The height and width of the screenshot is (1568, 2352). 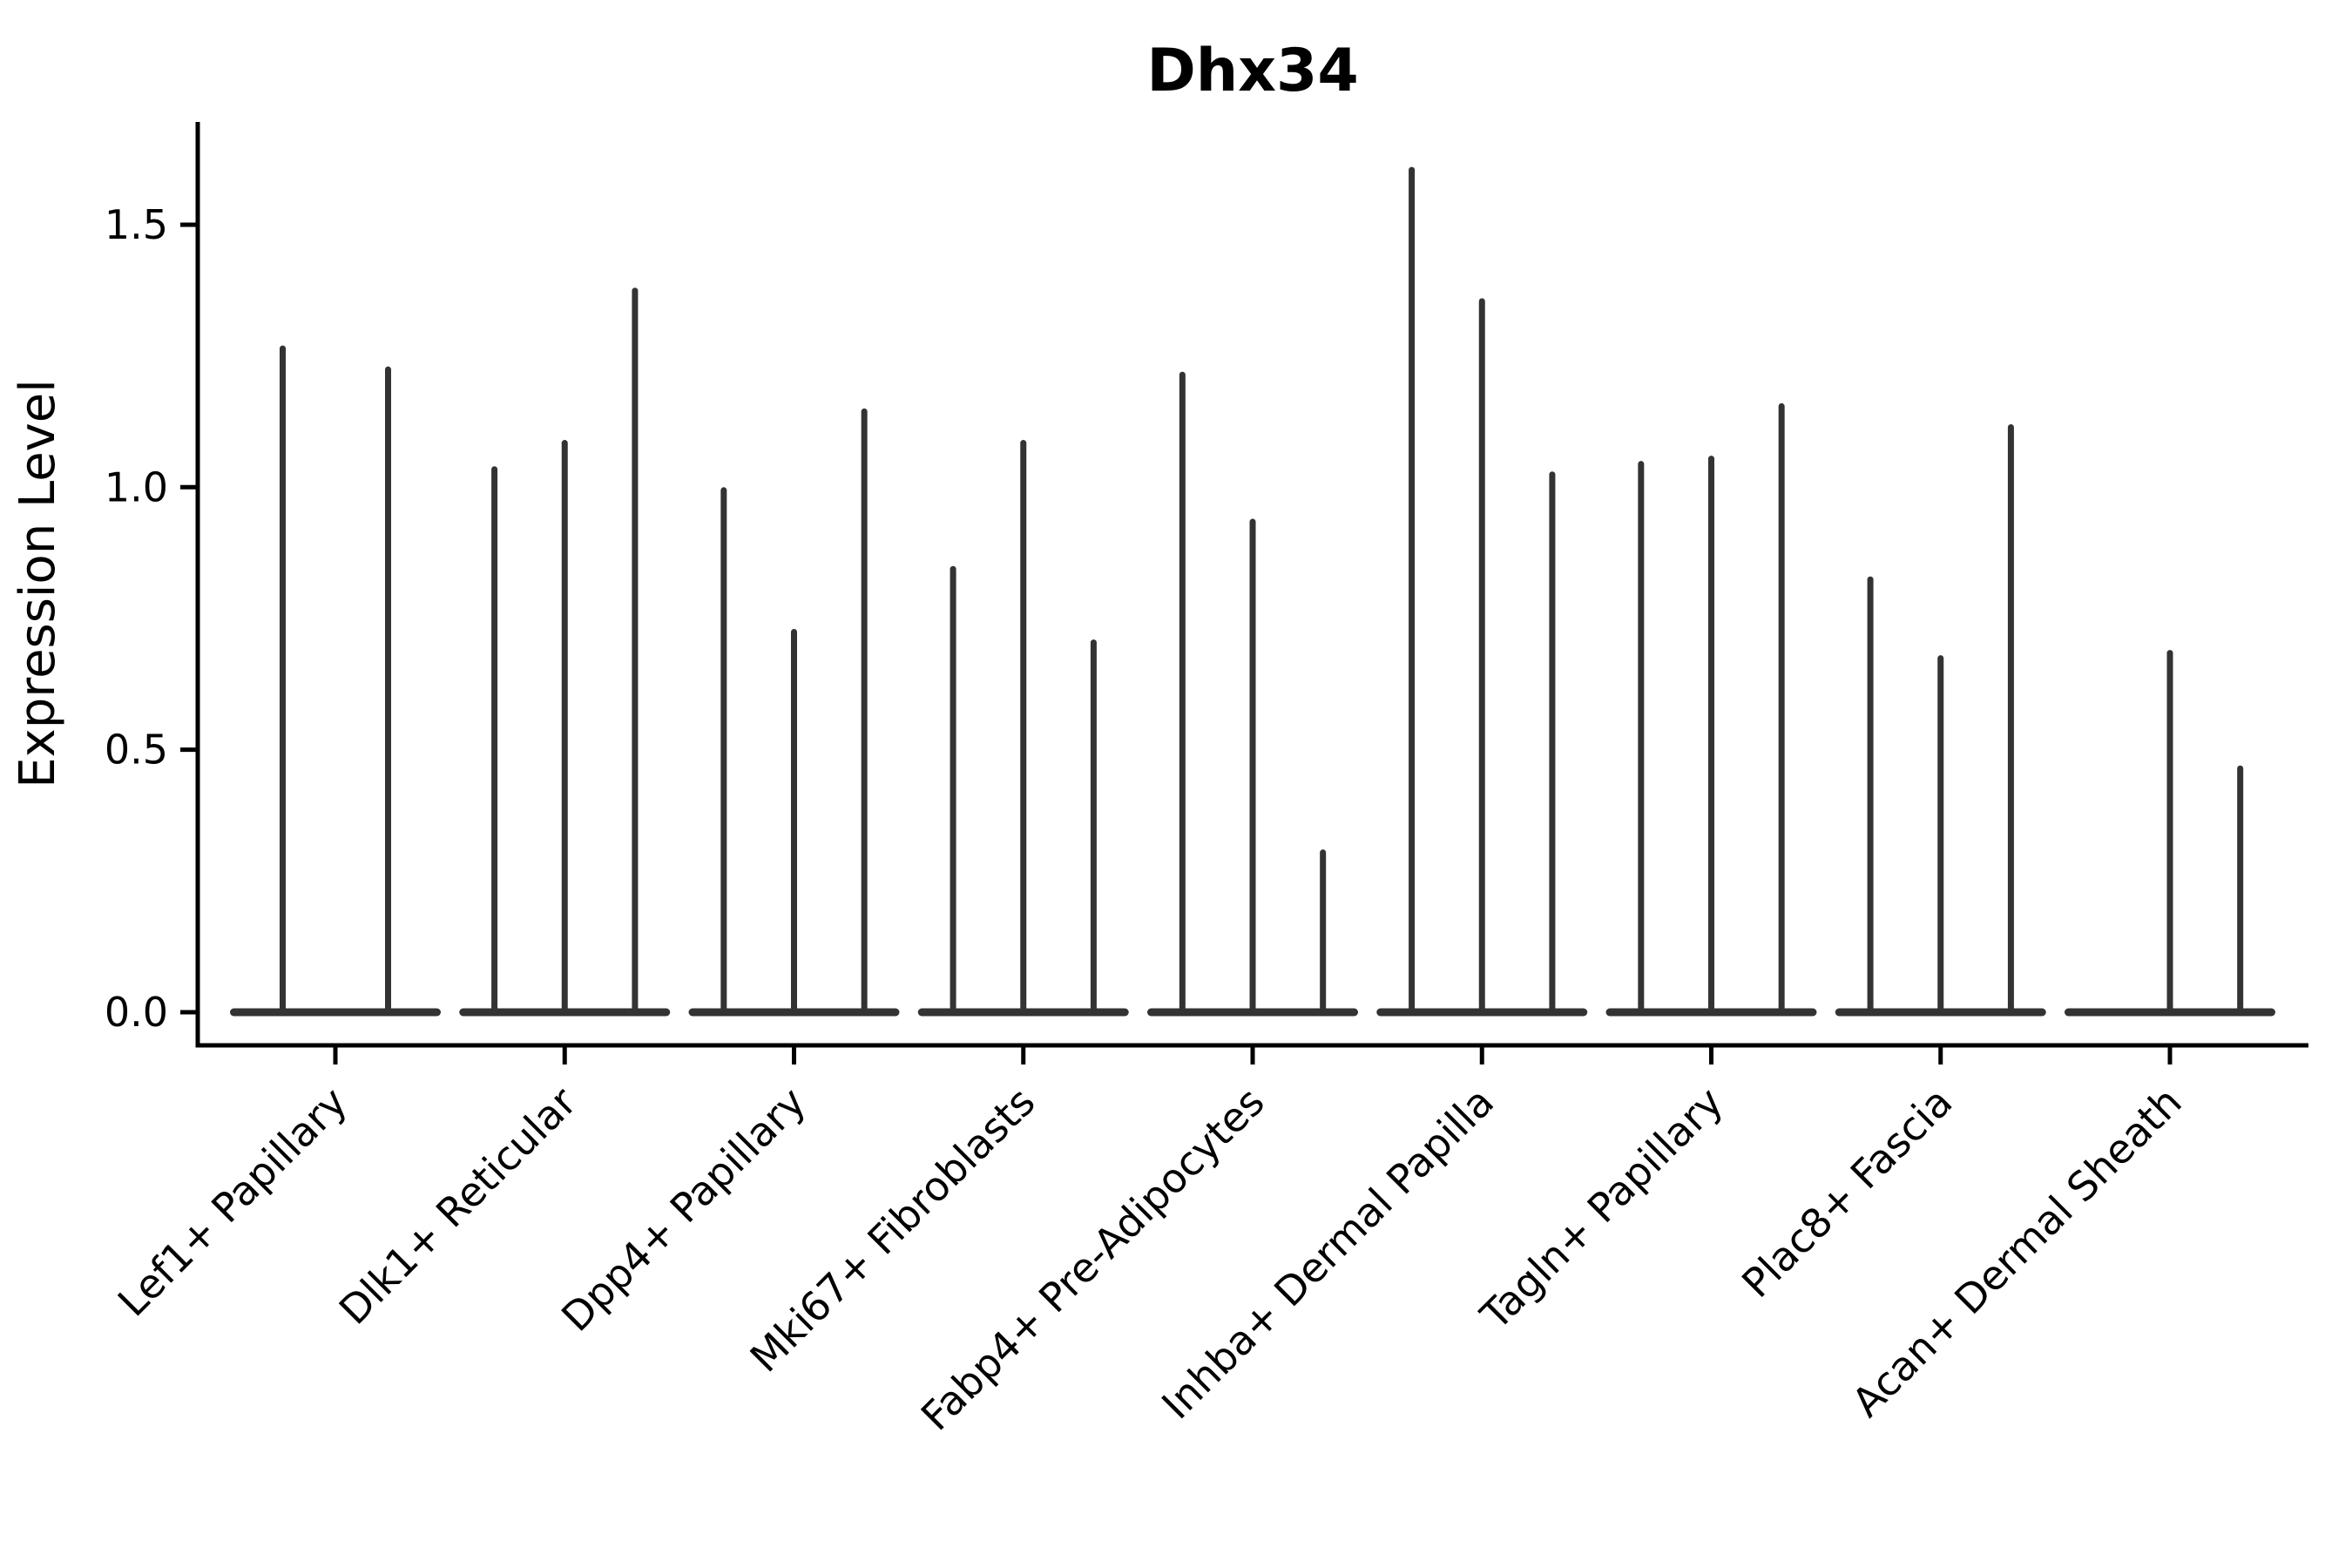 I want to click on x-tick-label: Lef1+ Papillary, so click(x=233, y=1202).